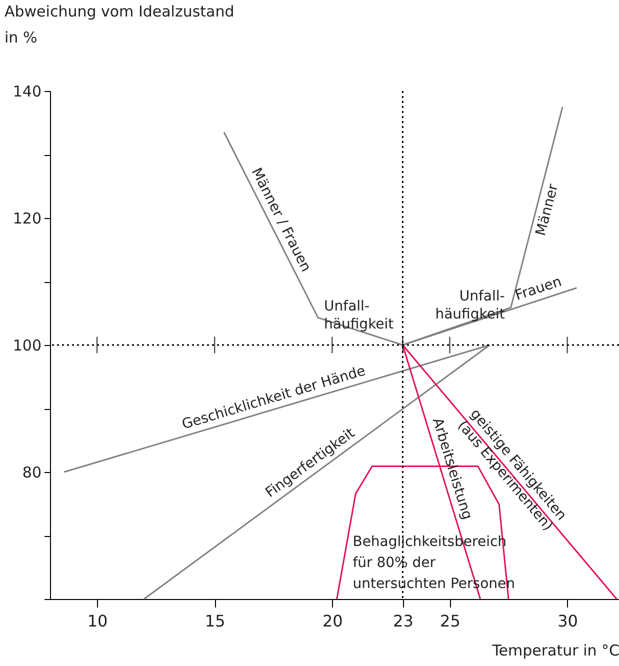 The height and width of the screenshot is (666, 619). I want to click on x-tick-label: 10, so click(97, 621).